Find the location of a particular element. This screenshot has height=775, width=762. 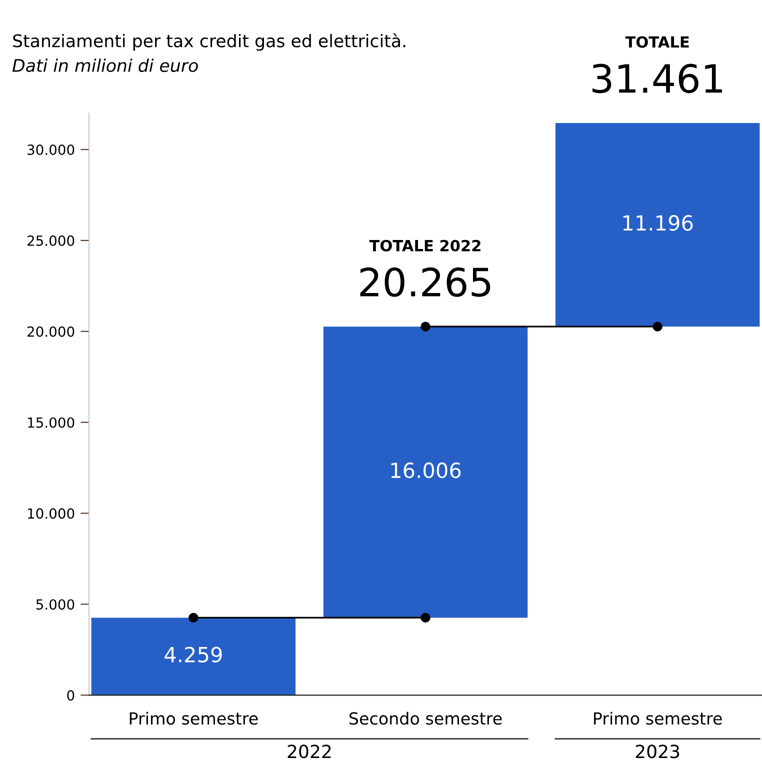

data-label: 11.196 is located at coordinates (658, 223).